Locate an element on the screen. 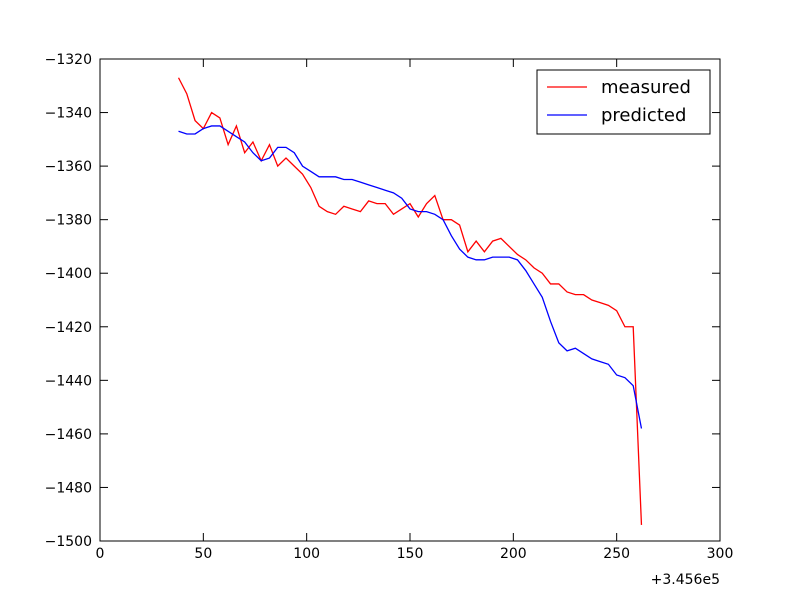  legend-box is located at coordinates (623, 102).